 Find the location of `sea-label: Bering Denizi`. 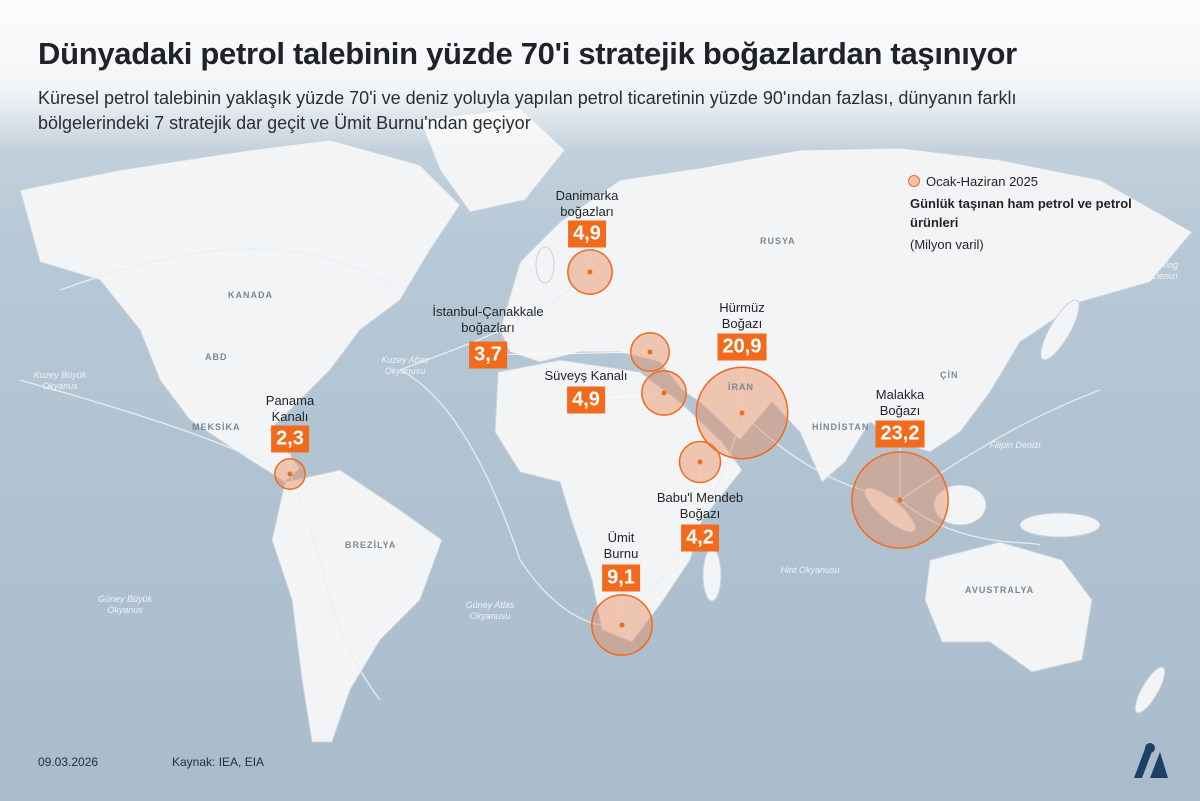

sea-label: Bering Denizi is located at coordinates (1164, 270).